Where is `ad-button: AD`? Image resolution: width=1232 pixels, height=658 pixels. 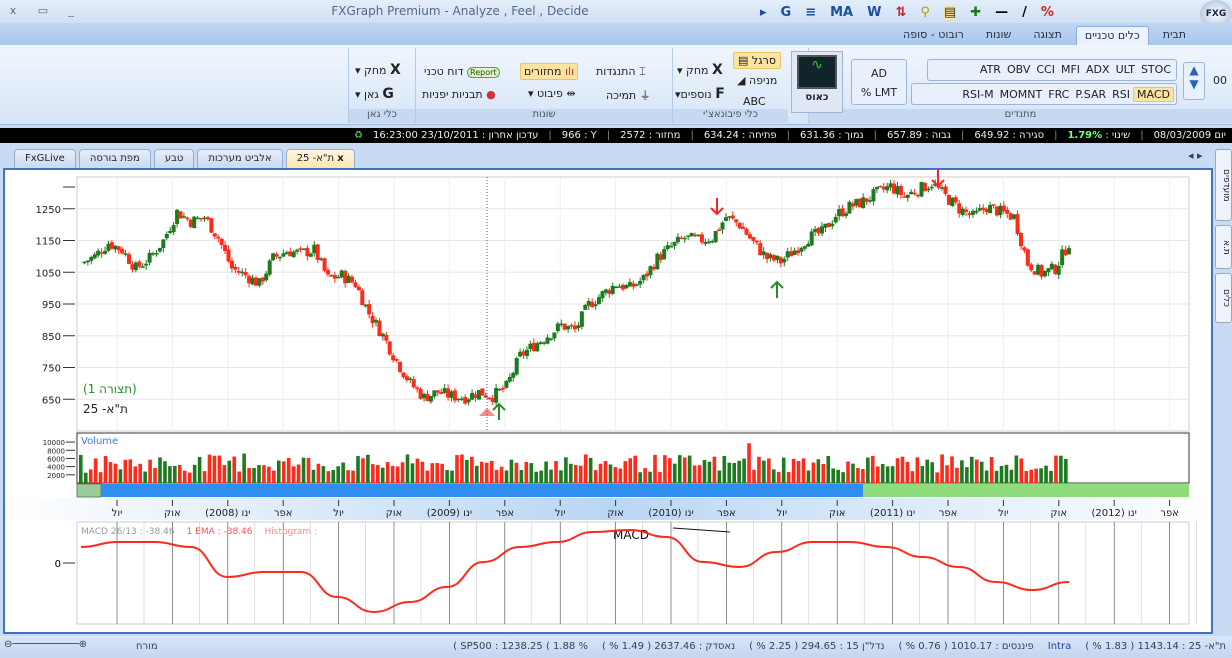 ad-button: AD is located at coordinates (879, 73).